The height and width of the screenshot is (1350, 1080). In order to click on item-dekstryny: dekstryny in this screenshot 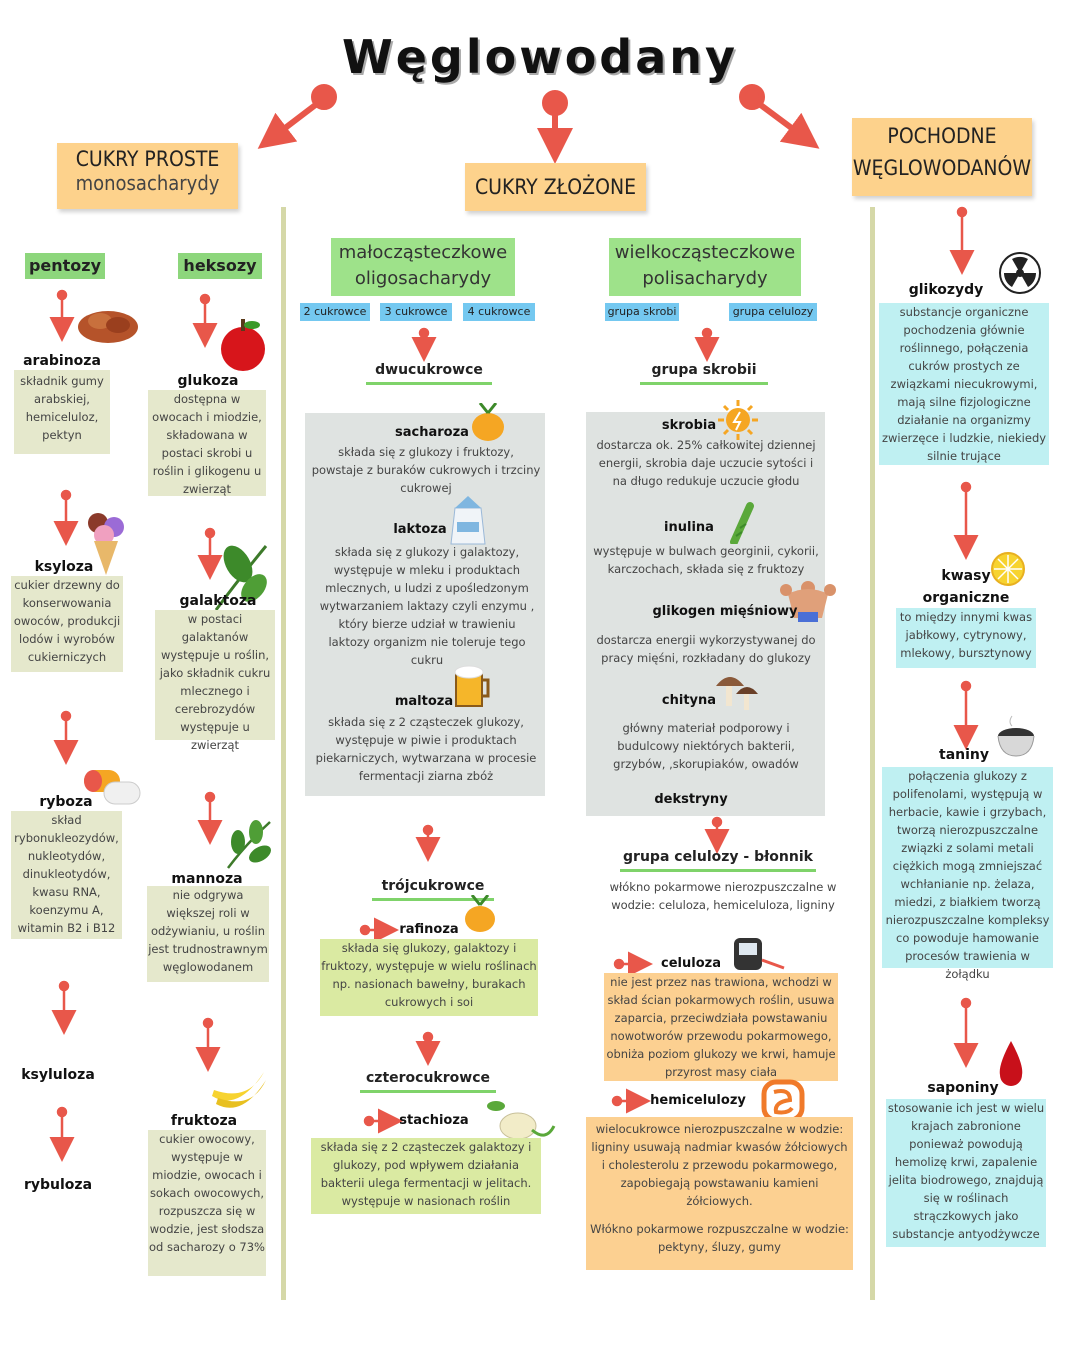, I will do `click(691, 799)`.